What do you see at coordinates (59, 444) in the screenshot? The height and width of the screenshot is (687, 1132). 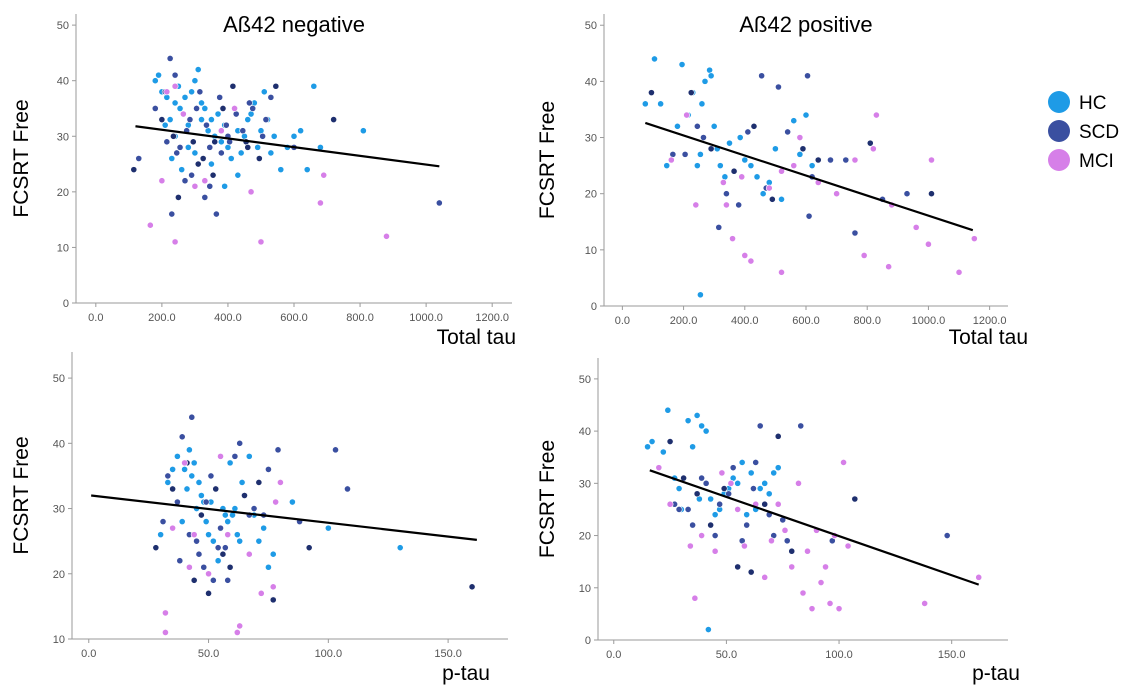 I see `y-tick-label: 40` at bounding box center [59, 444].